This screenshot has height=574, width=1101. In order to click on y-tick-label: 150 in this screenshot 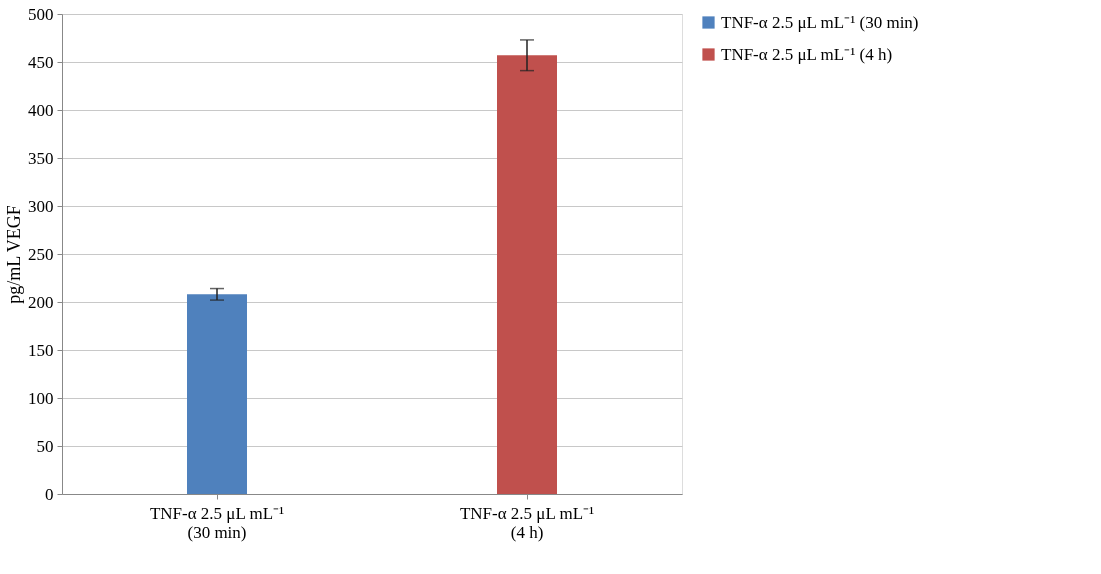, I will do `click(41, 350)`.